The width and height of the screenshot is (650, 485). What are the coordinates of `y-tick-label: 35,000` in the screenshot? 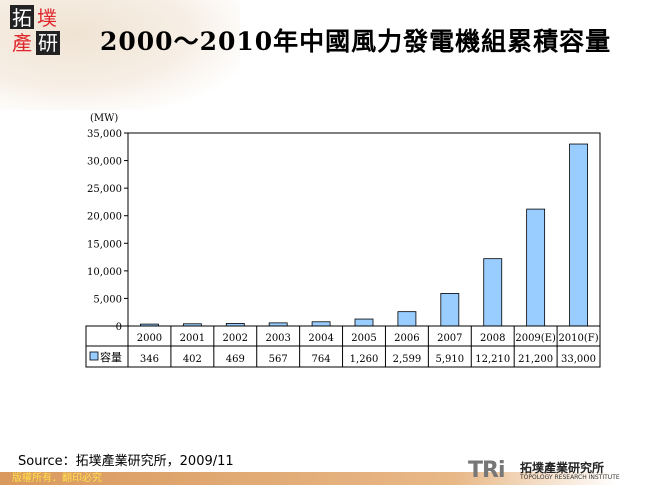 It's located at (104, 134).